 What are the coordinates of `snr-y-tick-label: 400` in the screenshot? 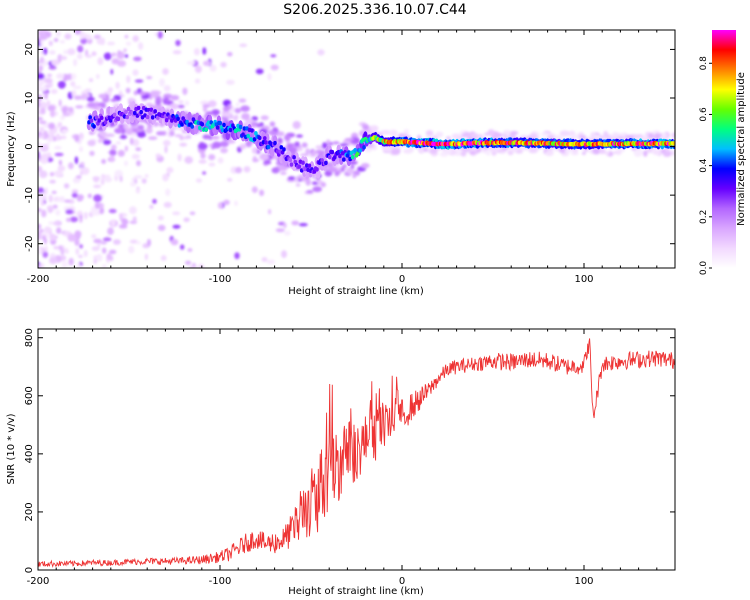 It's located at (29, 453).